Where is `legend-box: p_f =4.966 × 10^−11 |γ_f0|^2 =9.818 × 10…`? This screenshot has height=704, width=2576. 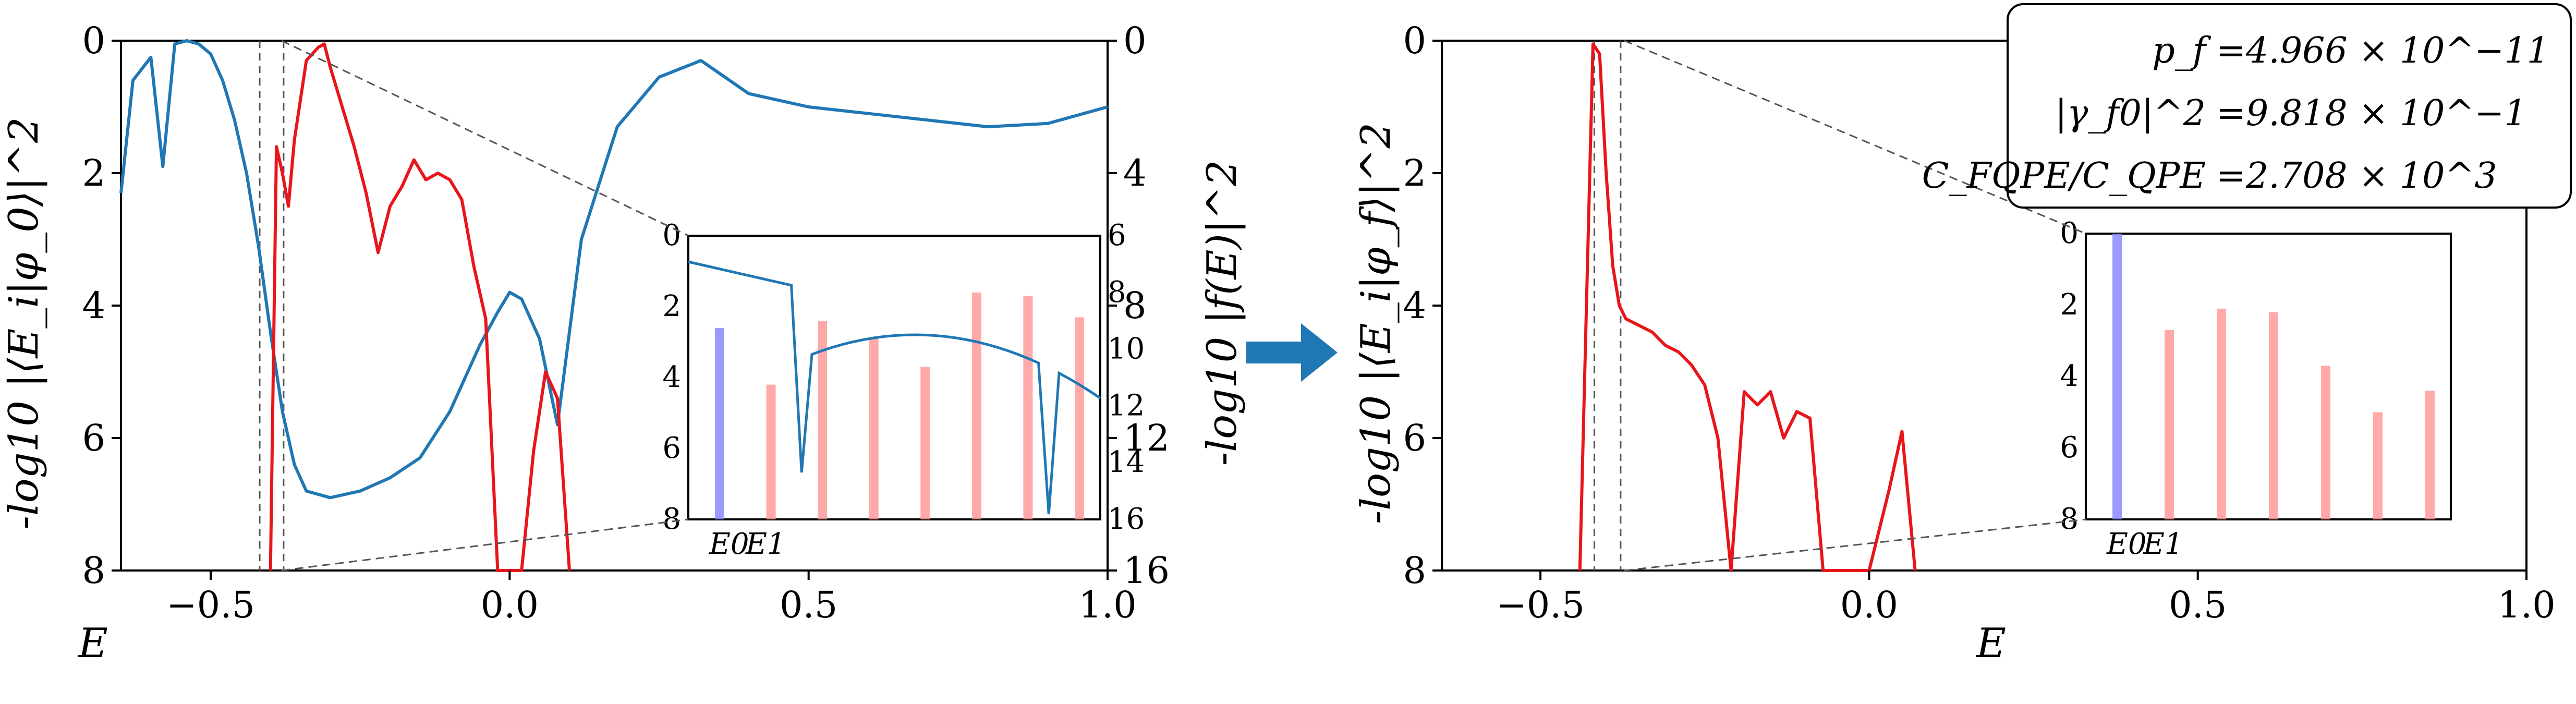
legend-box: p_f =4.966 × 10^−11 |γ_f0|^2 =9.818 × 10… is located at coordinates (2247, 106).